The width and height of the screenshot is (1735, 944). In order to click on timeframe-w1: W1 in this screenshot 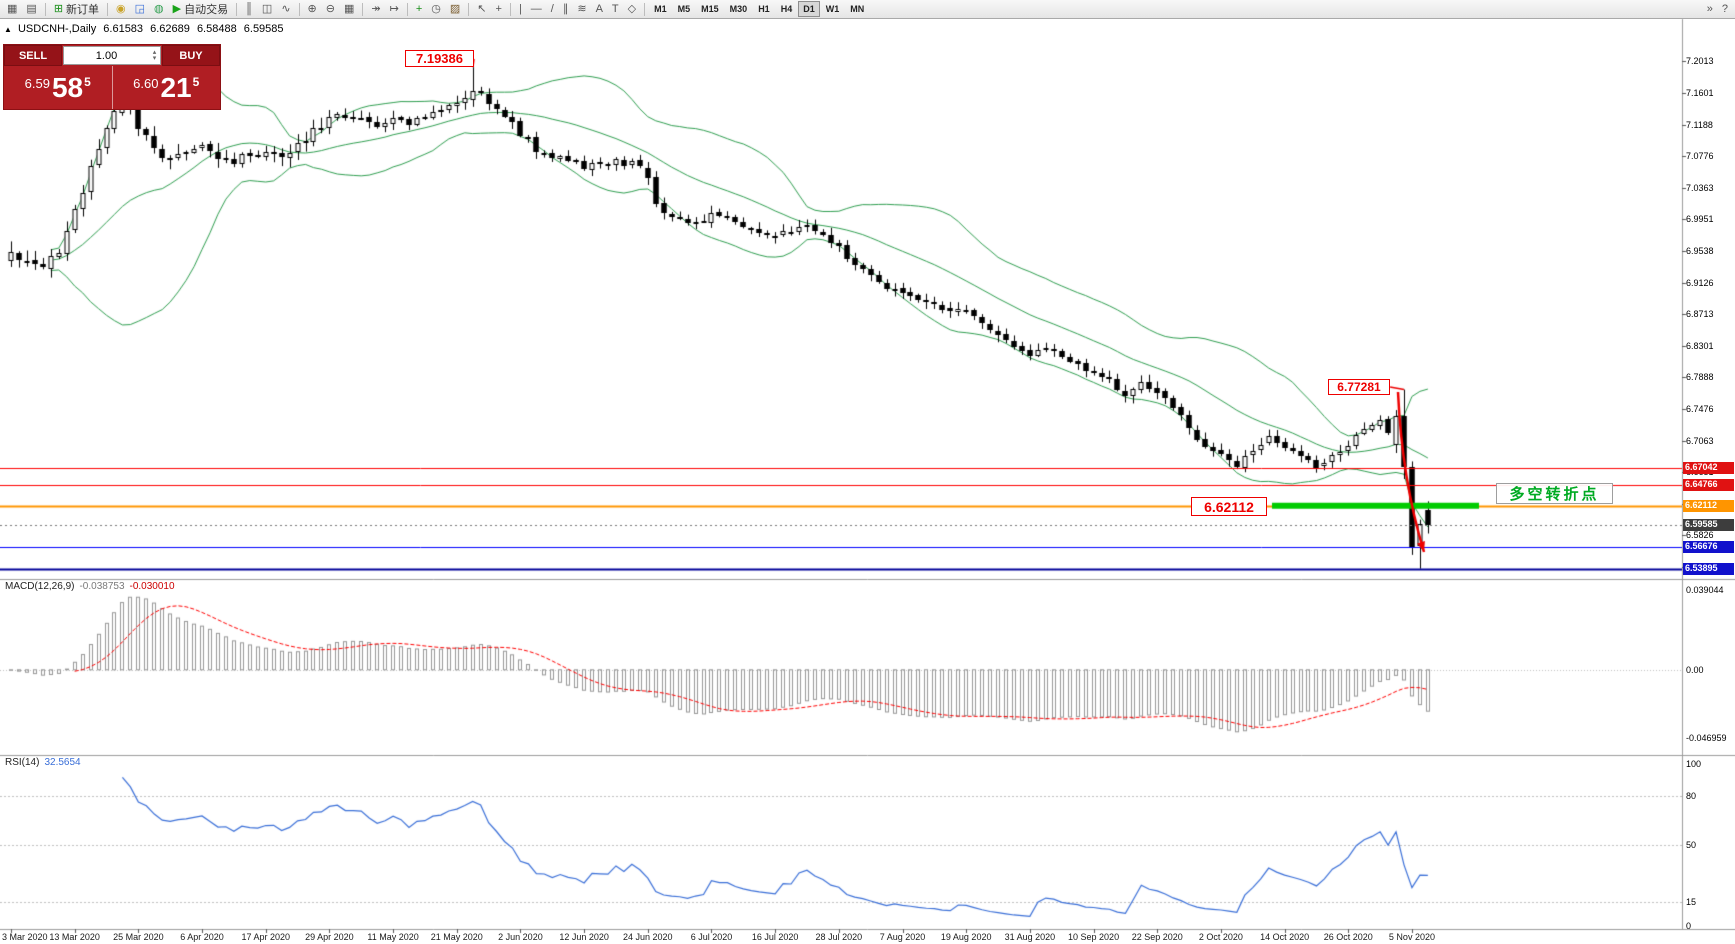, I will do `click(833, 9)`.